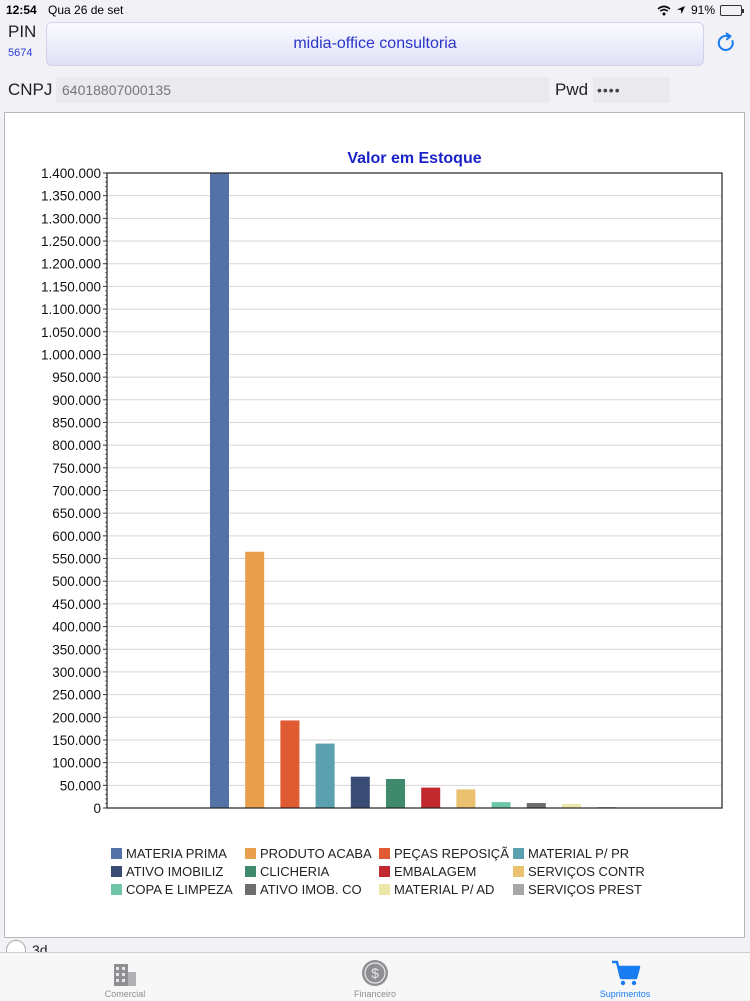  What do you see at coordinates (446, 871) in the screenshot?
I see `legend-item: EMBALAGEM` at bounding box center [446, 871].